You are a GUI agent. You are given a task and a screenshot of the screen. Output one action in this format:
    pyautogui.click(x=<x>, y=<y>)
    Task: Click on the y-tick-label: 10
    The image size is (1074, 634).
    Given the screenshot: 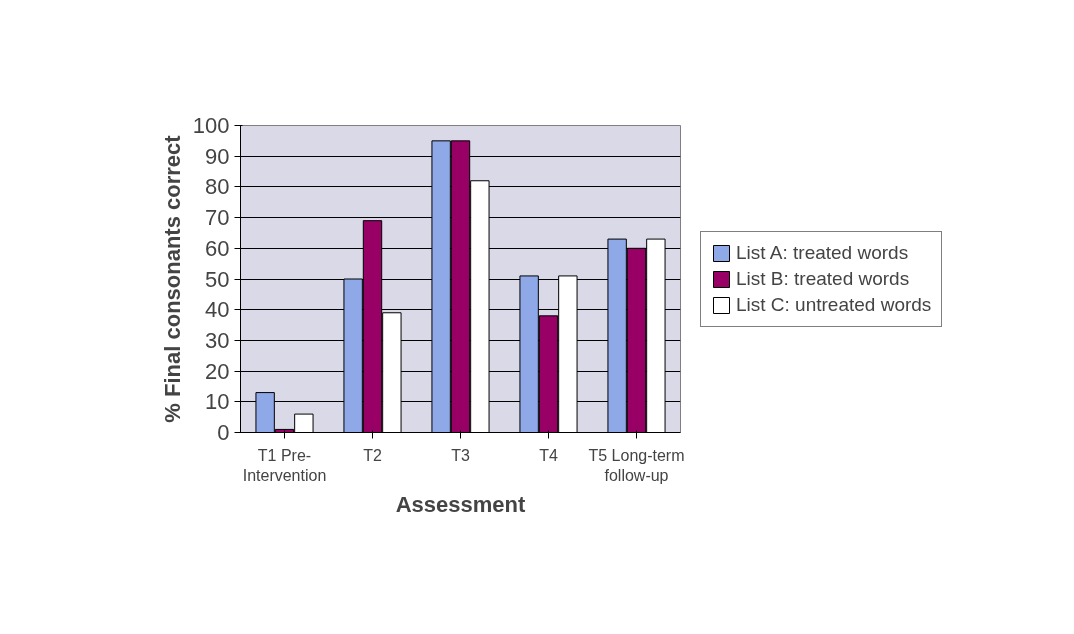 What is the action you would take?
    pyautogui.click(x=217, y=402)
    